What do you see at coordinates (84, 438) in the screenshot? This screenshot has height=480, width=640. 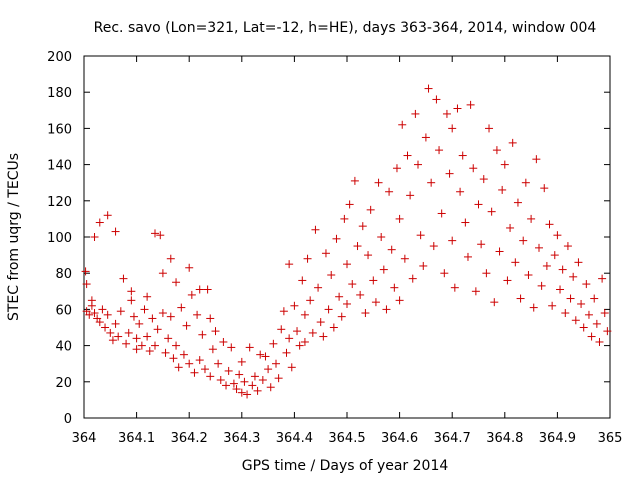 I see `x-tick-label: 364` at bounding box center [84, 438].